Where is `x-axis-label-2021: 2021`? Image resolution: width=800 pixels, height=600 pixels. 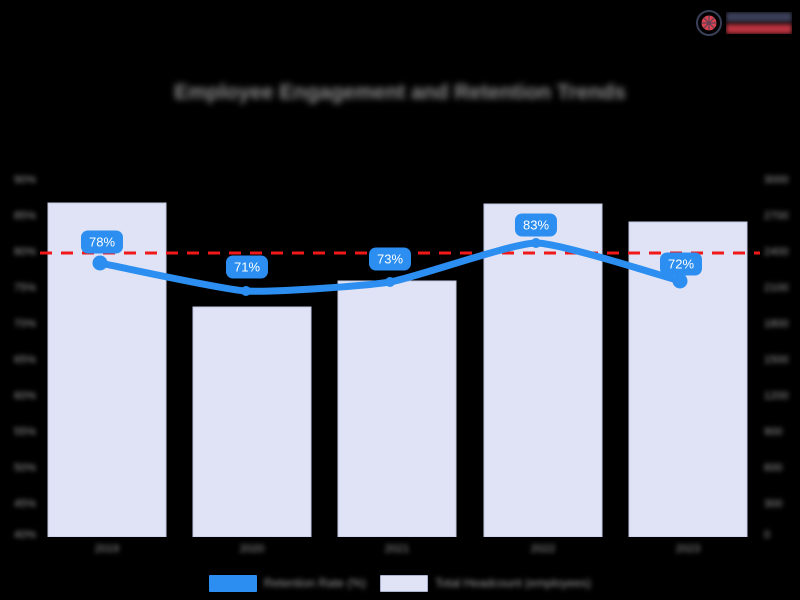 x-axis-label-2021: 2021 is located at coordinates (397, 549).